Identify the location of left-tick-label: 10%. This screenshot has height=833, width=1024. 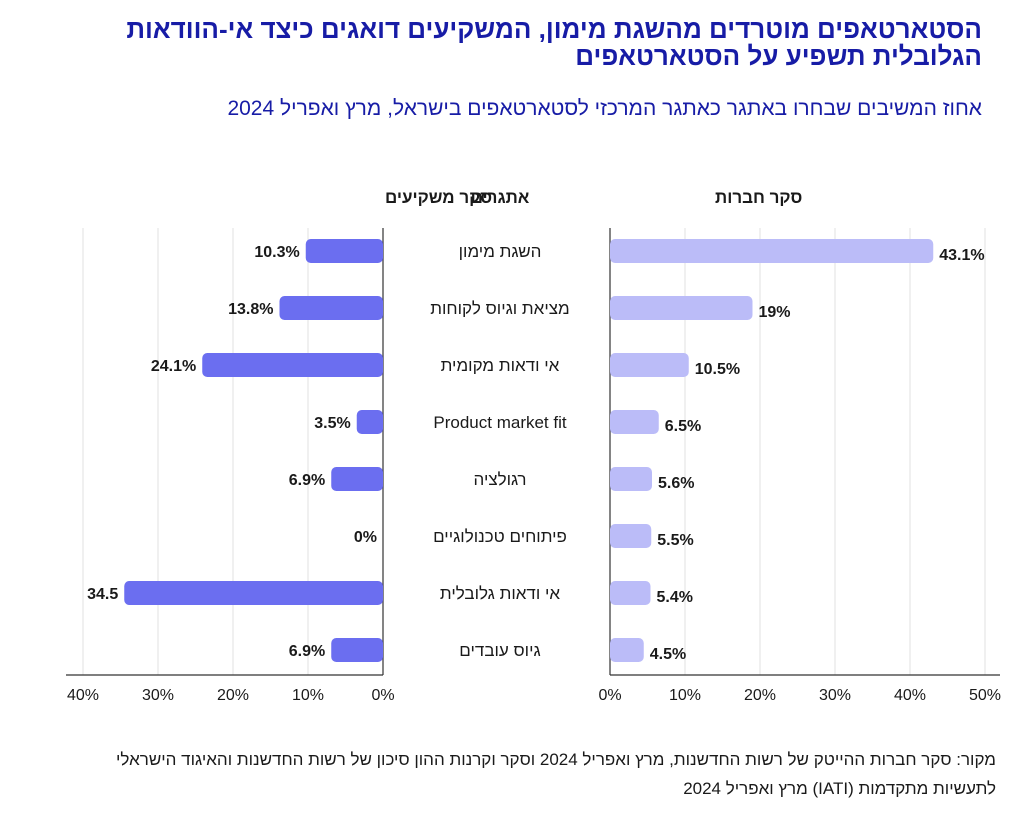
(308, 695).